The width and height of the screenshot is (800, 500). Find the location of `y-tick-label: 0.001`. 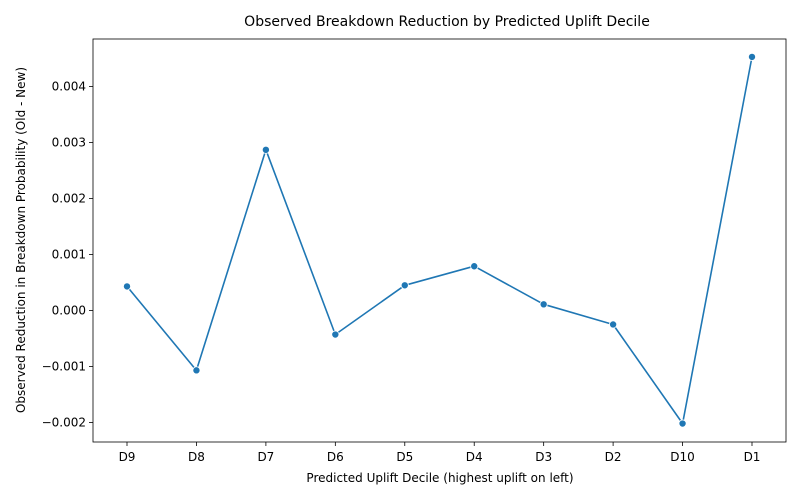

y-tick-label: 0.001 is located at coordinates (69, 254).